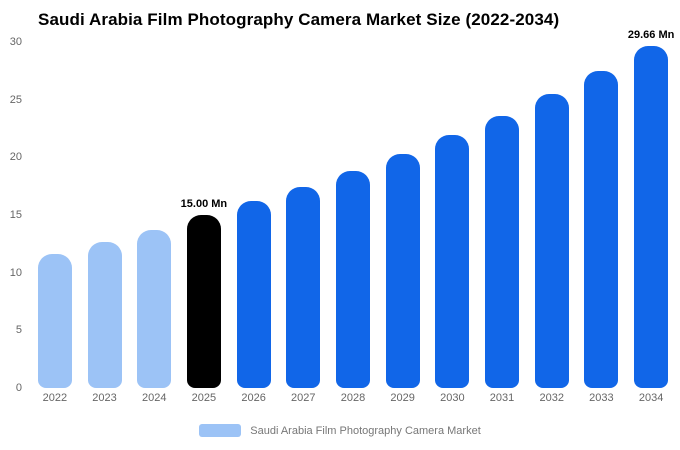 The width and height of the screenshot is (680, 450). Describe the element at coordinates (601, 229) in the screenshot. I see `bar-2033` at that location.